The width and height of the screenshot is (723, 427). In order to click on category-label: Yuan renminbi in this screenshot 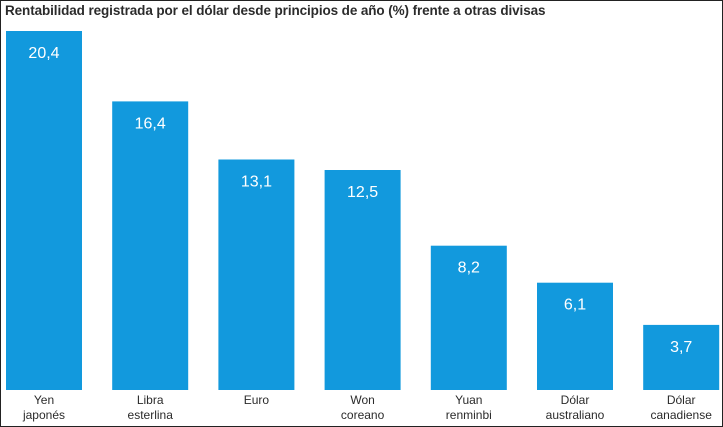, I will do `click(469, 407)`.